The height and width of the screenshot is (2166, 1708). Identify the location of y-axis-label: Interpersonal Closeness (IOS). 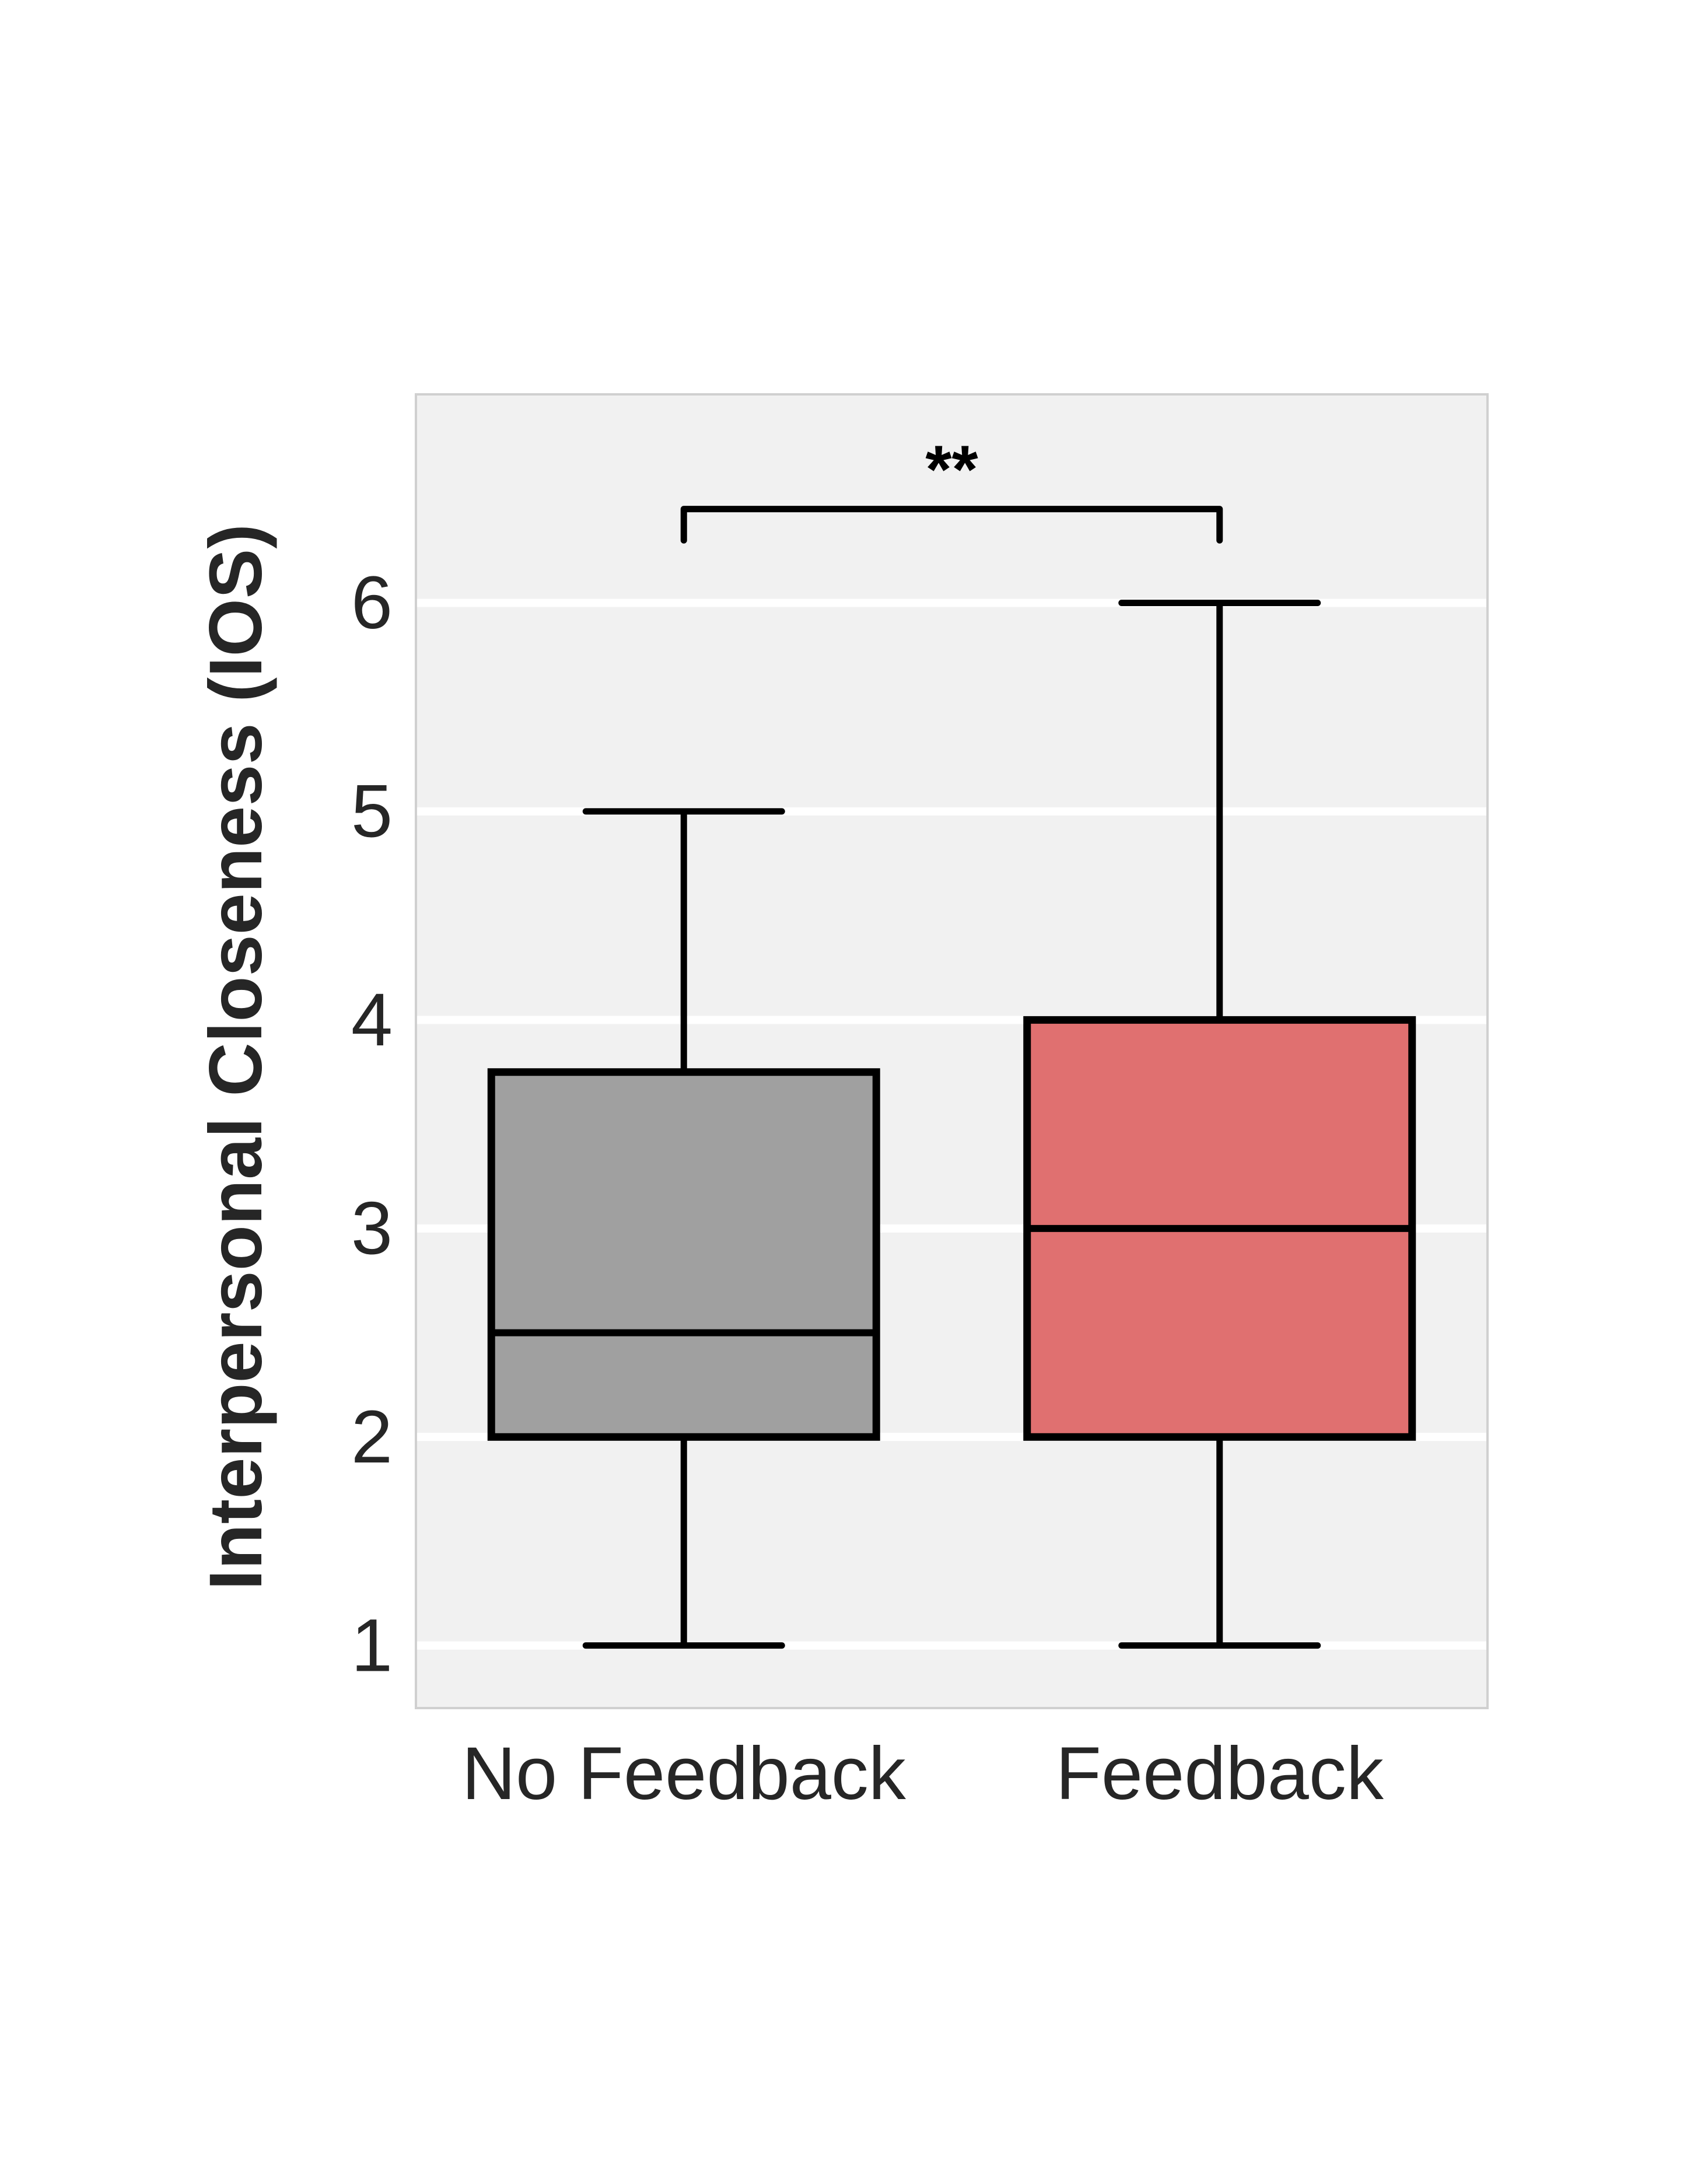
(236, 1057).